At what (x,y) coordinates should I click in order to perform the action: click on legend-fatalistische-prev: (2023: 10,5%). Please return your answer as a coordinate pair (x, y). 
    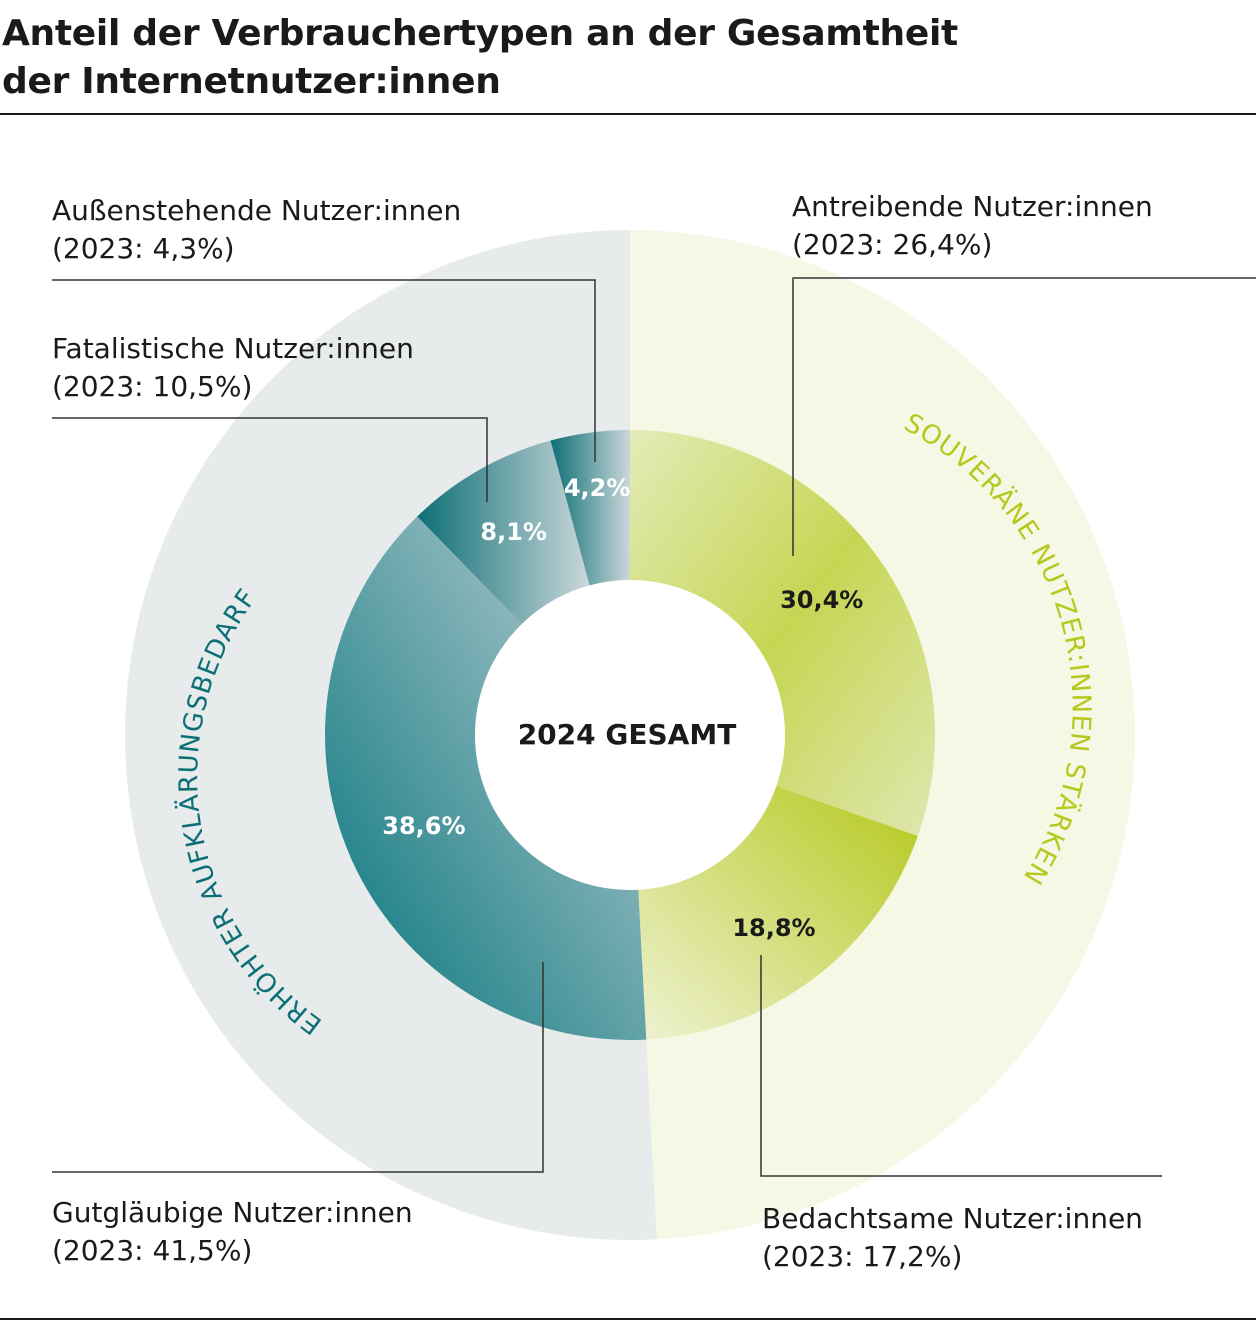
    Looking at the image, I should click on (152, 386).